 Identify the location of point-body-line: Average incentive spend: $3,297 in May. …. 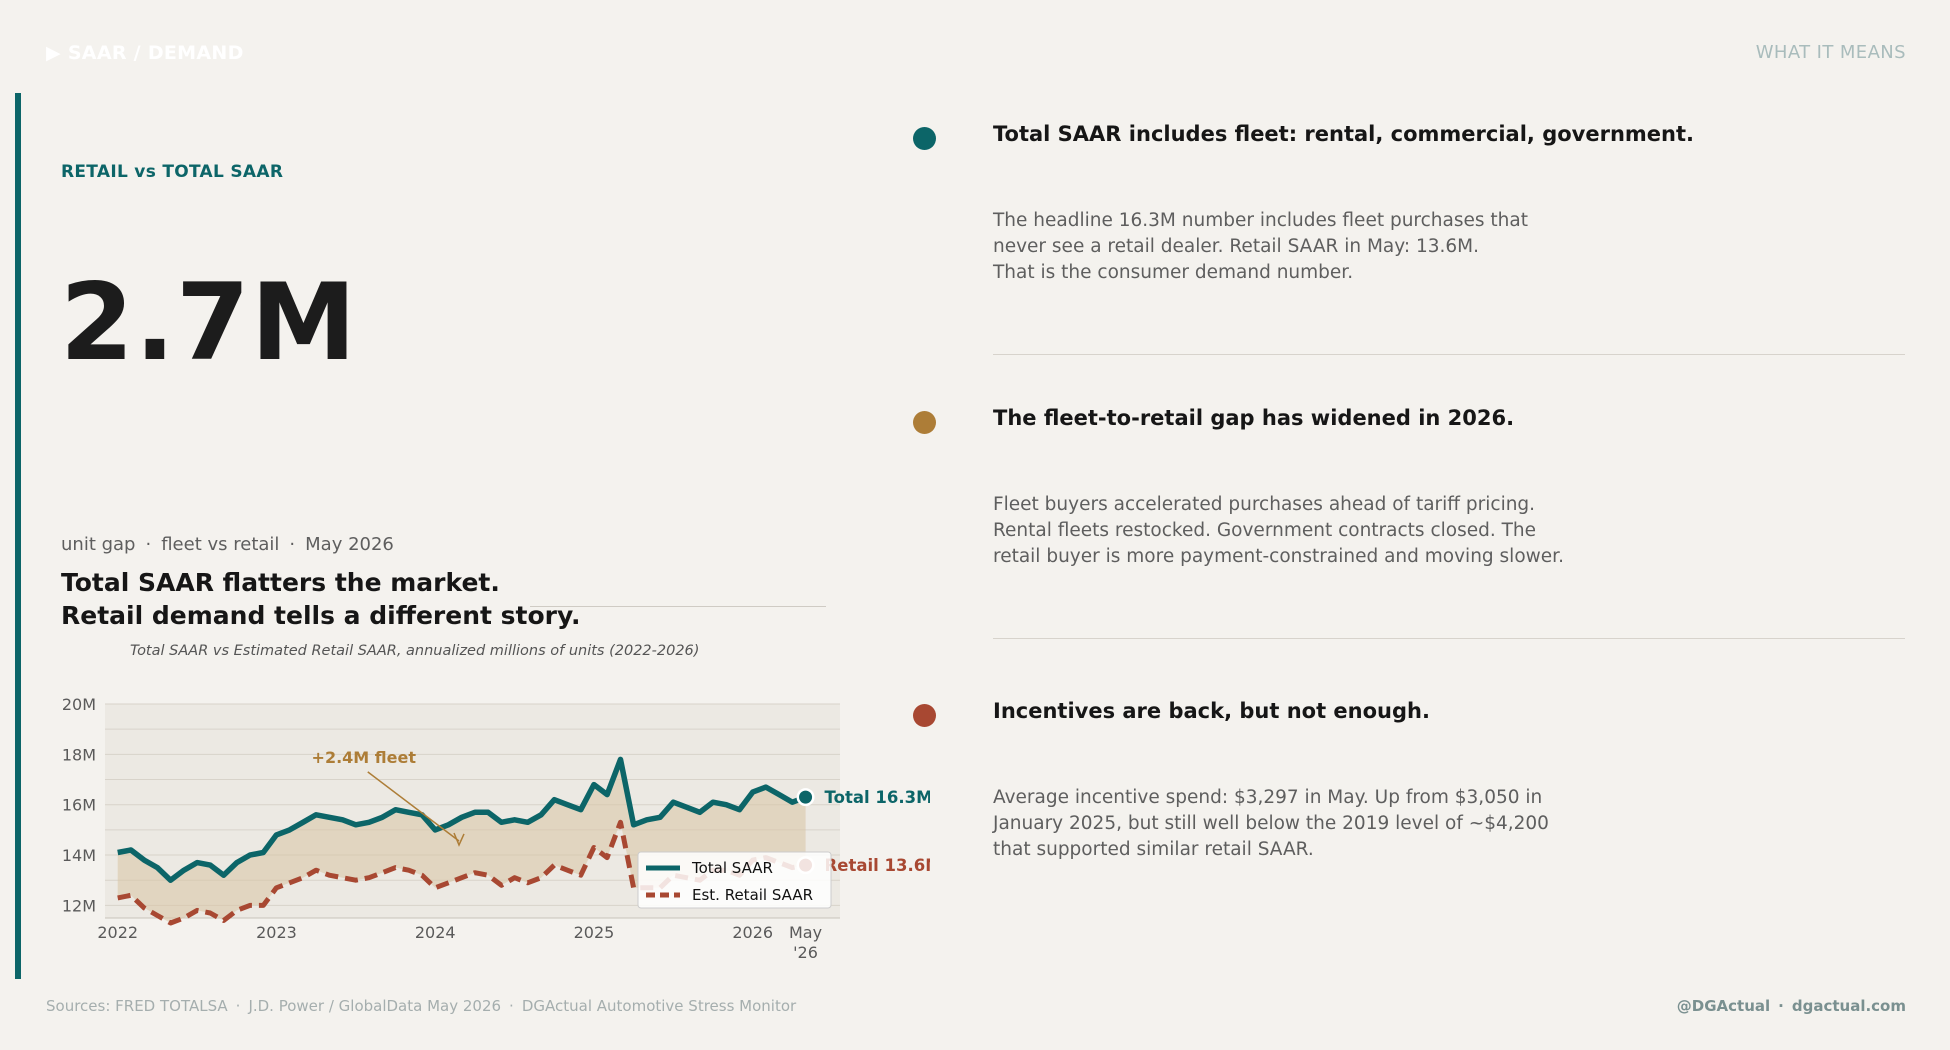
(1268, 797).